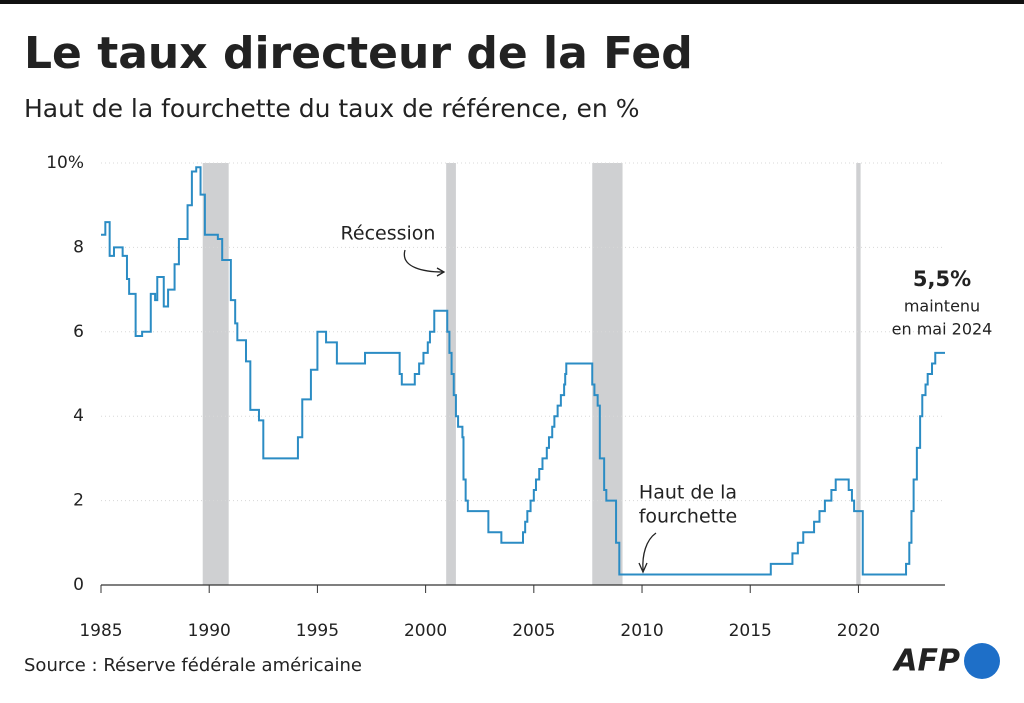 The image size is (1024, 703). What do you see at coordinates (358, 53) in the screenshot?
I see `chart-title: Le taux directeur de la Fed` at bounding box center [358, 53].